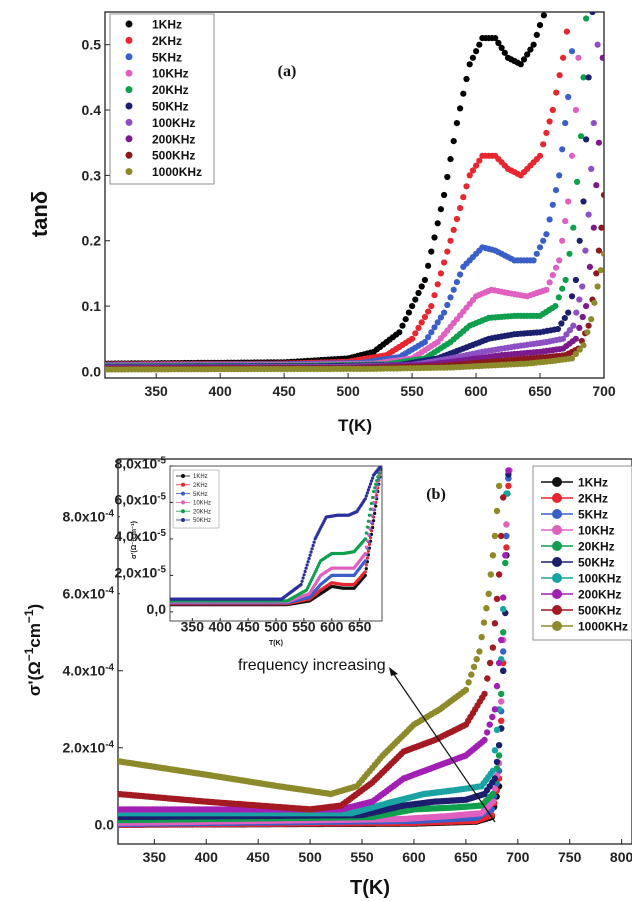 This screenshot has width=632, height=901. What do you see at coordinates (92, 175) in the screenshot?
I see `text-part: 0.3` at bounding box center [92, 175].